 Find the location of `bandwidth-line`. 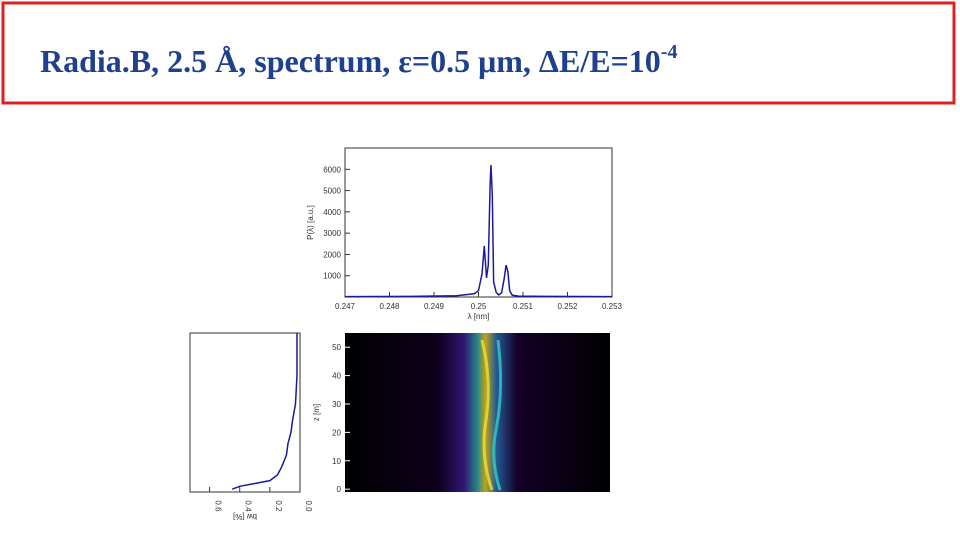

bandwidth-line is located at coordinates (264, 411).